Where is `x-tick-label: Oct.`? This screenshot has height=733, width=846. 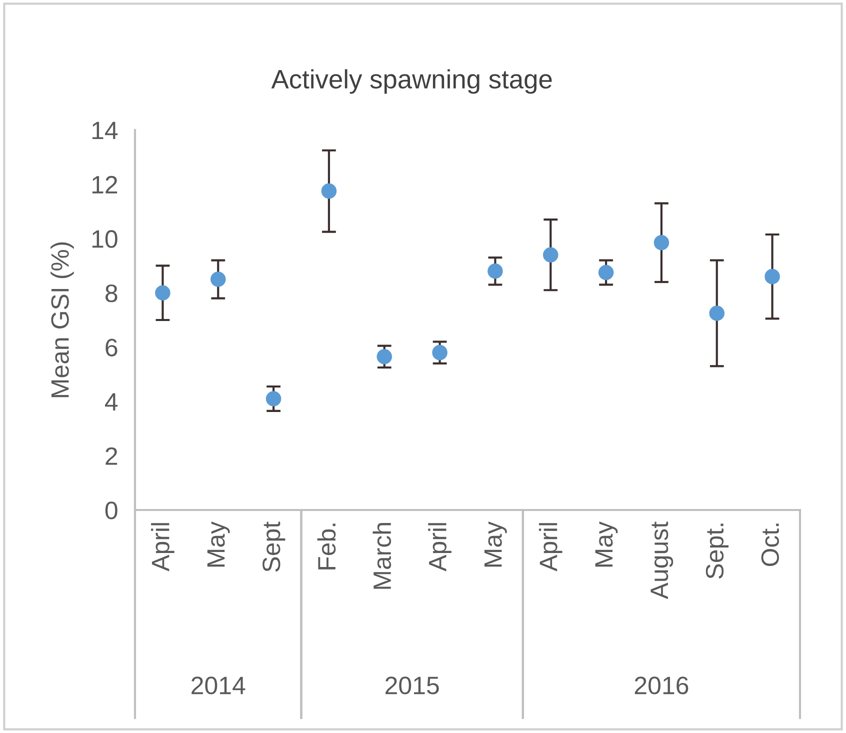 x-tick-label: Oct. is located at coordinates (770, 545).